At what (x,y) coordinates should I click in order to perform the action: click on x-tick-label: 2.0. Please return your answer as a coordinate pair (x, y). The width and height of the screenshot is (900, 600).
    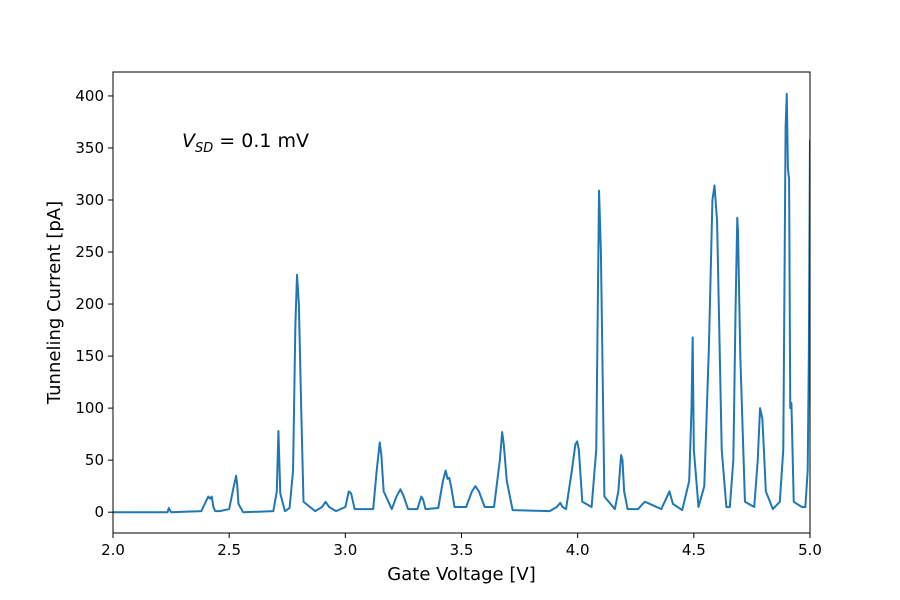
    Looking at the image, I should click on (113, 550).